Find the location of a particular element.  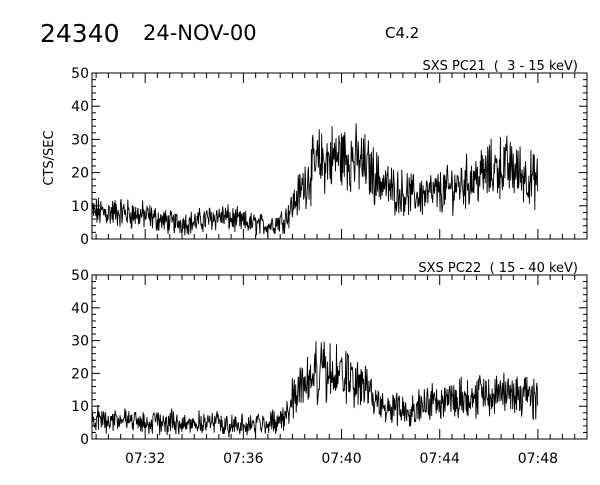

x-tick-label: 07:44 is located at coordinates (440, 459).